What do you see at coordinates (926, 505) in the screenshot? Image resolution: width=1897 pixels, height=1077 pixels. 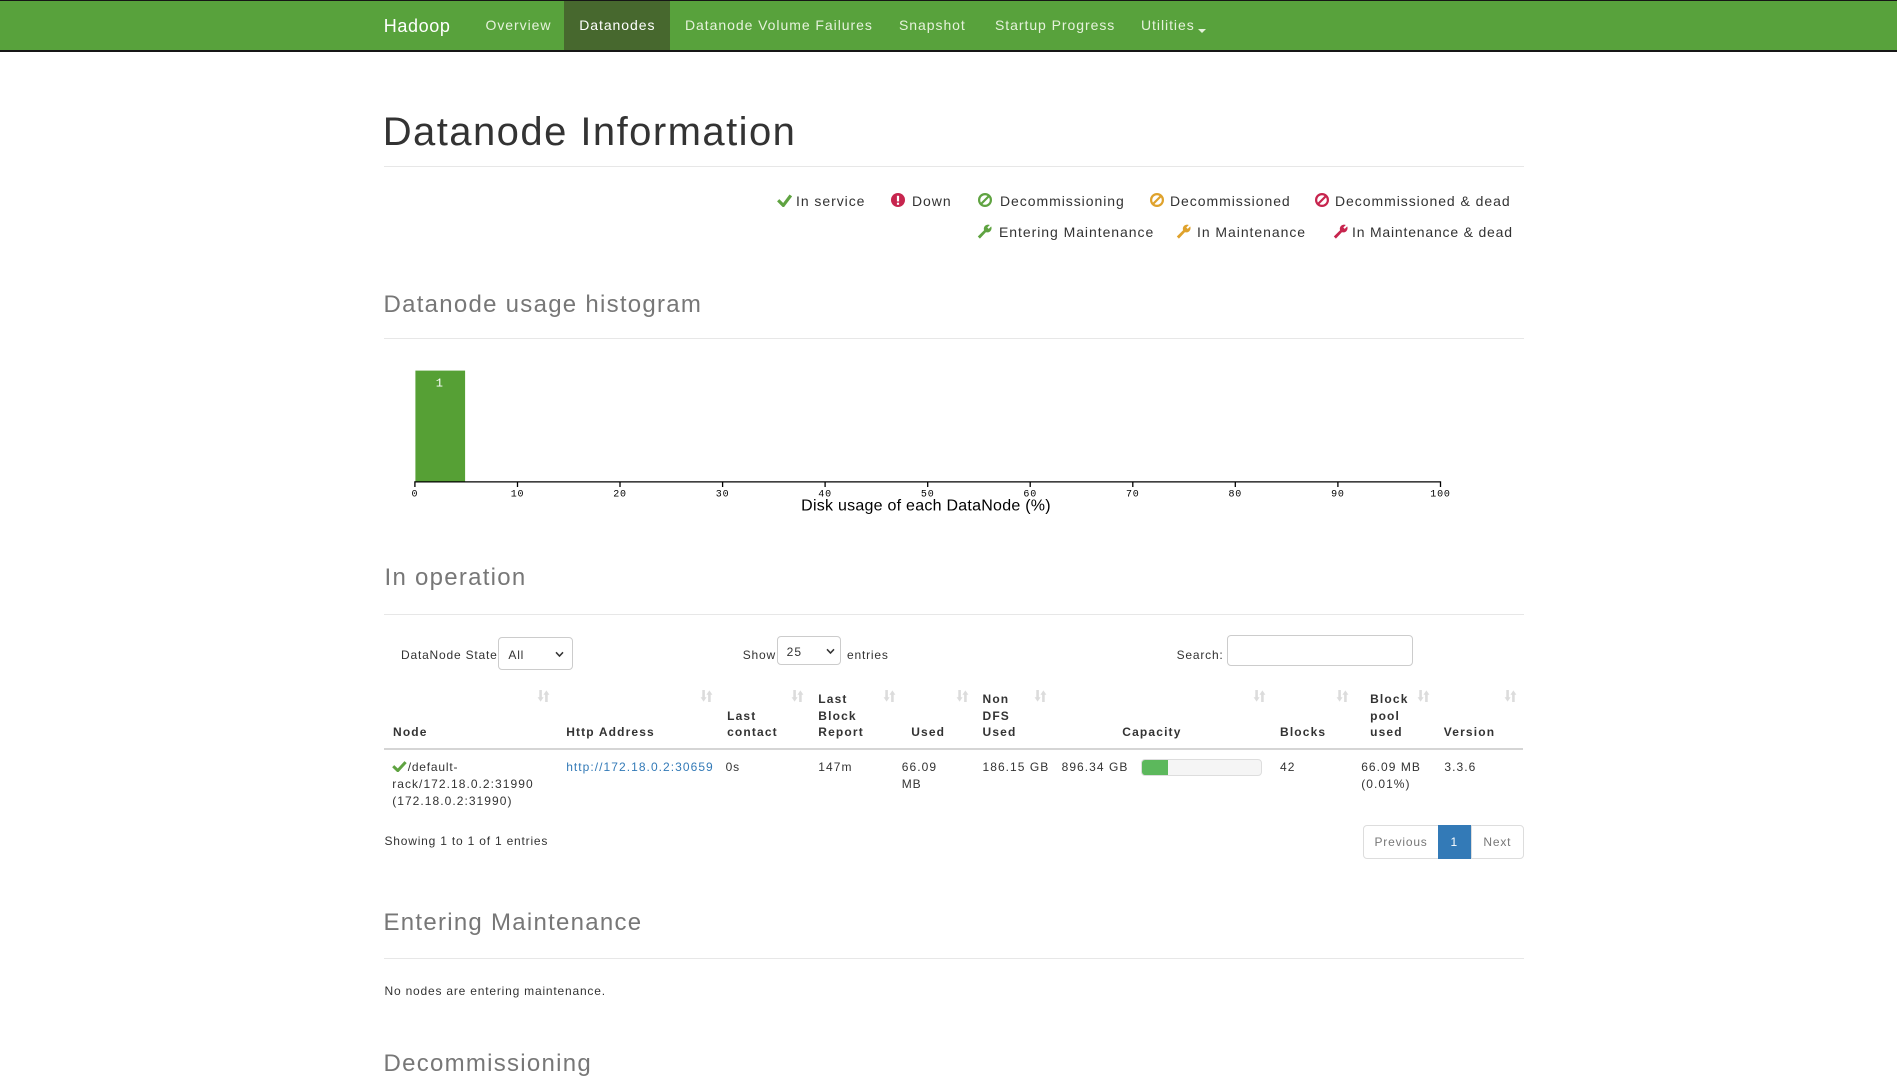 I see `svg-text:Disk usage of each DataNode (%: Disk usage of each DataNode (%)` at bounding box center [926, 505].